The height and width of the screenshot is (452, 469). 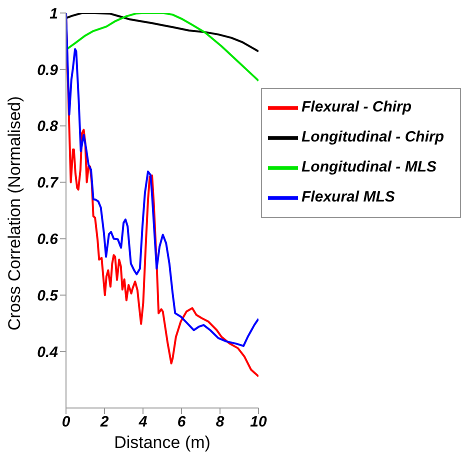 I want to click on x-axis-title: Distance (m), so click(x=162, y=442).